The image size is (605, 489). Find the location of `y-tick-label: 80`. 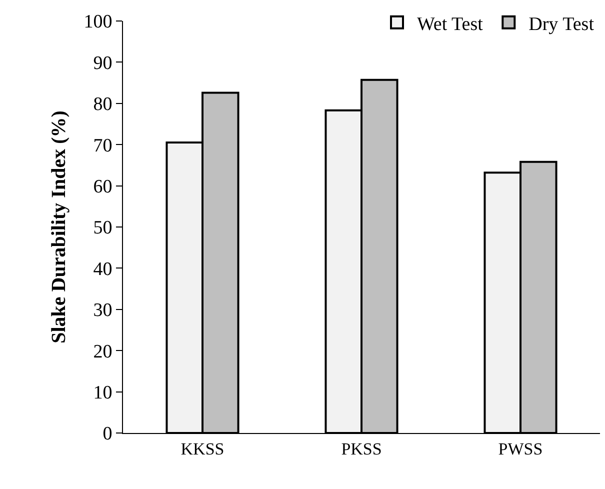

y-tick-label: 80 is located at coordinates (102, 105).